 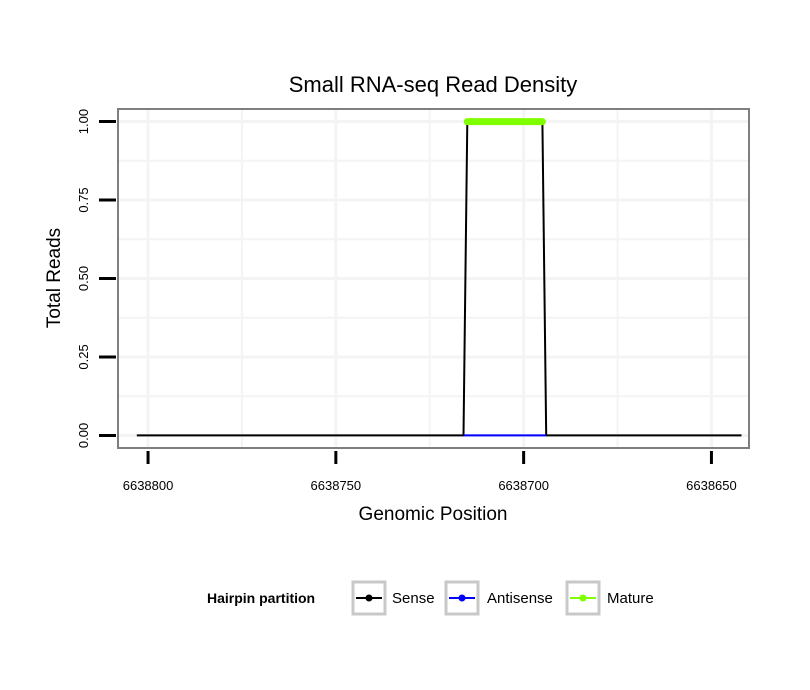 What do you see at coordinates (369, 598) in the screenshot?
I see `legend-key-point-sense` at bounding box center [369, 598].